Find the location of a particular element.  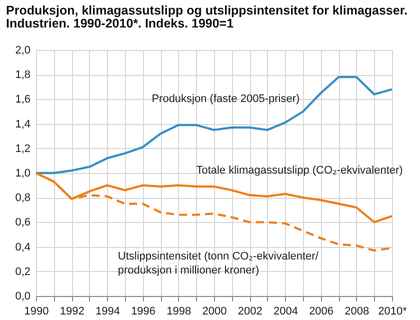

y-tick-label: 0,6 is located at coordinates (22, 222).